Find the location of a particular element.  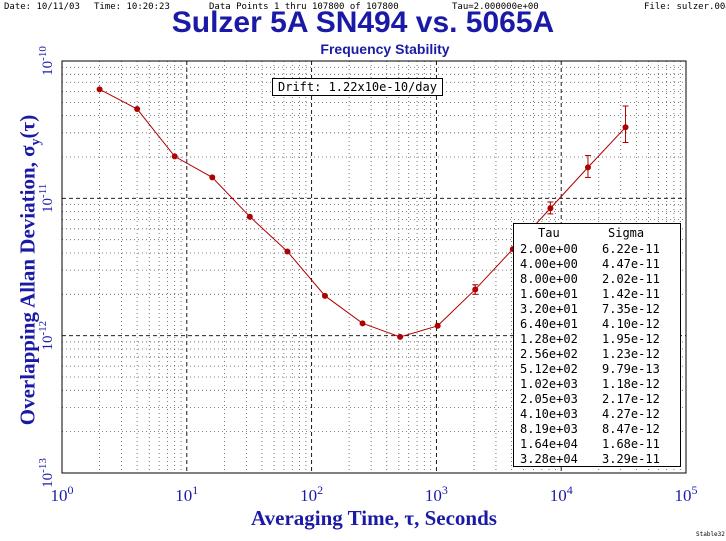

x-tick-labels: 10⁰ 10¹ 10² 10³ 10⁴ 10⁵ is located at coordinates (374, 494).